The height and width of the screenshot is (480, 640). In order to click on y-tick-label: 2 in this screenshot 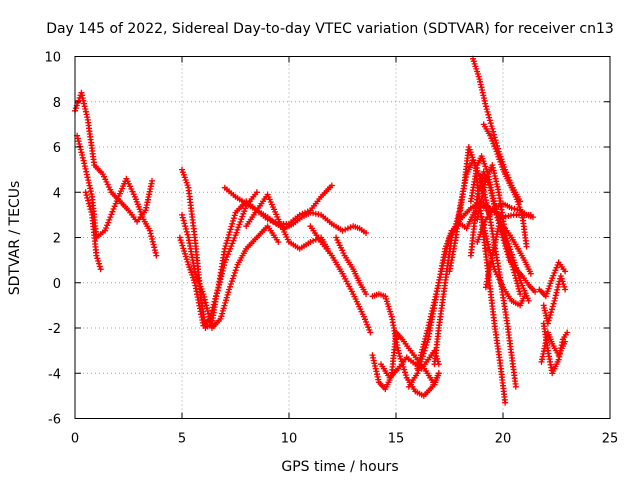, I will do `click(57, 239)`.